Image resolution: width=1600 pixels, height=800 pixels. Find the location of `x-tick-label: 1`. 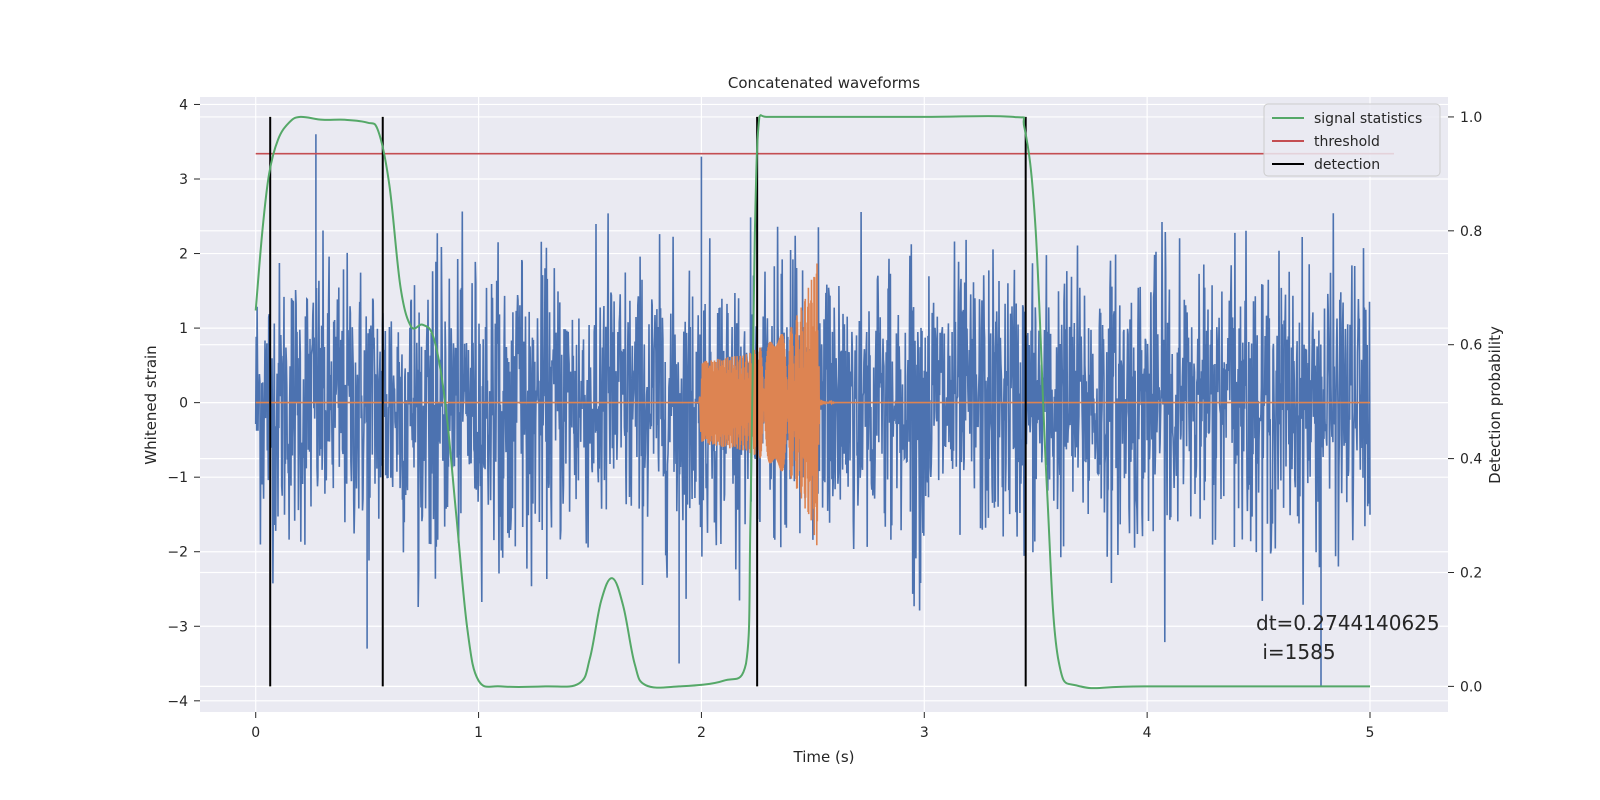

x-tick-label: 1 is located at coordinates (478, 733).